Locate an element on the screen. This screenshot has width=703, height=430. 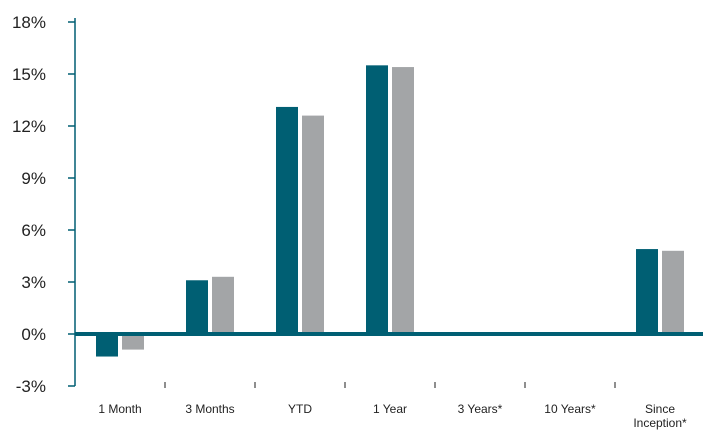
y-tick-label: 12% is located at coordinates (29, 126).